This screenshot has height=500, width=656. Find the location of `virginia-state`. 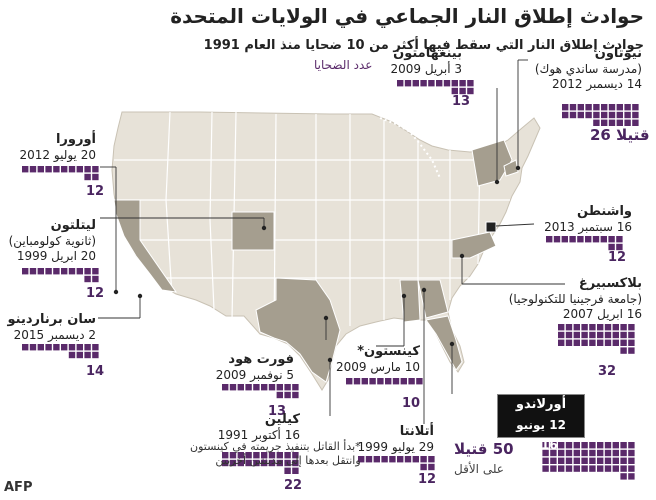

virginia-state is located at coordinates (474, 245).